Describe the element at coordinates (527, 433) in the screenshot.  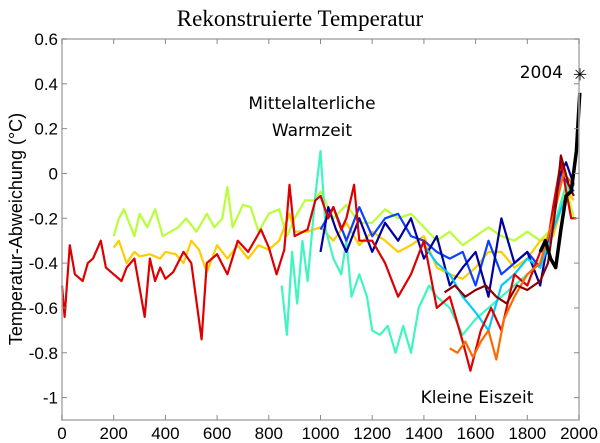
I see `x-tick-label: 1800` at that location.